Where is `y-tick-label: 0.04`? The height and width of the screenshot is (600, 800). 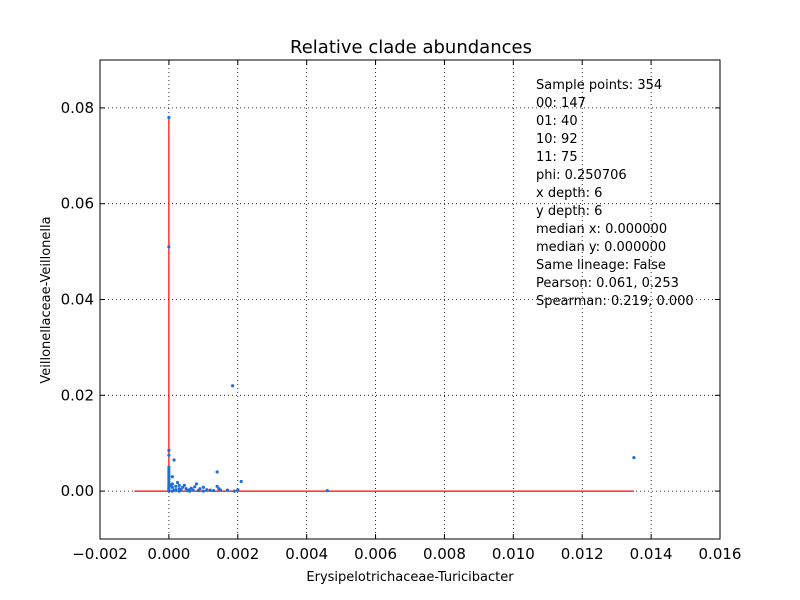 y-tick-label: 0.04 is located at coordinates (77, 300).